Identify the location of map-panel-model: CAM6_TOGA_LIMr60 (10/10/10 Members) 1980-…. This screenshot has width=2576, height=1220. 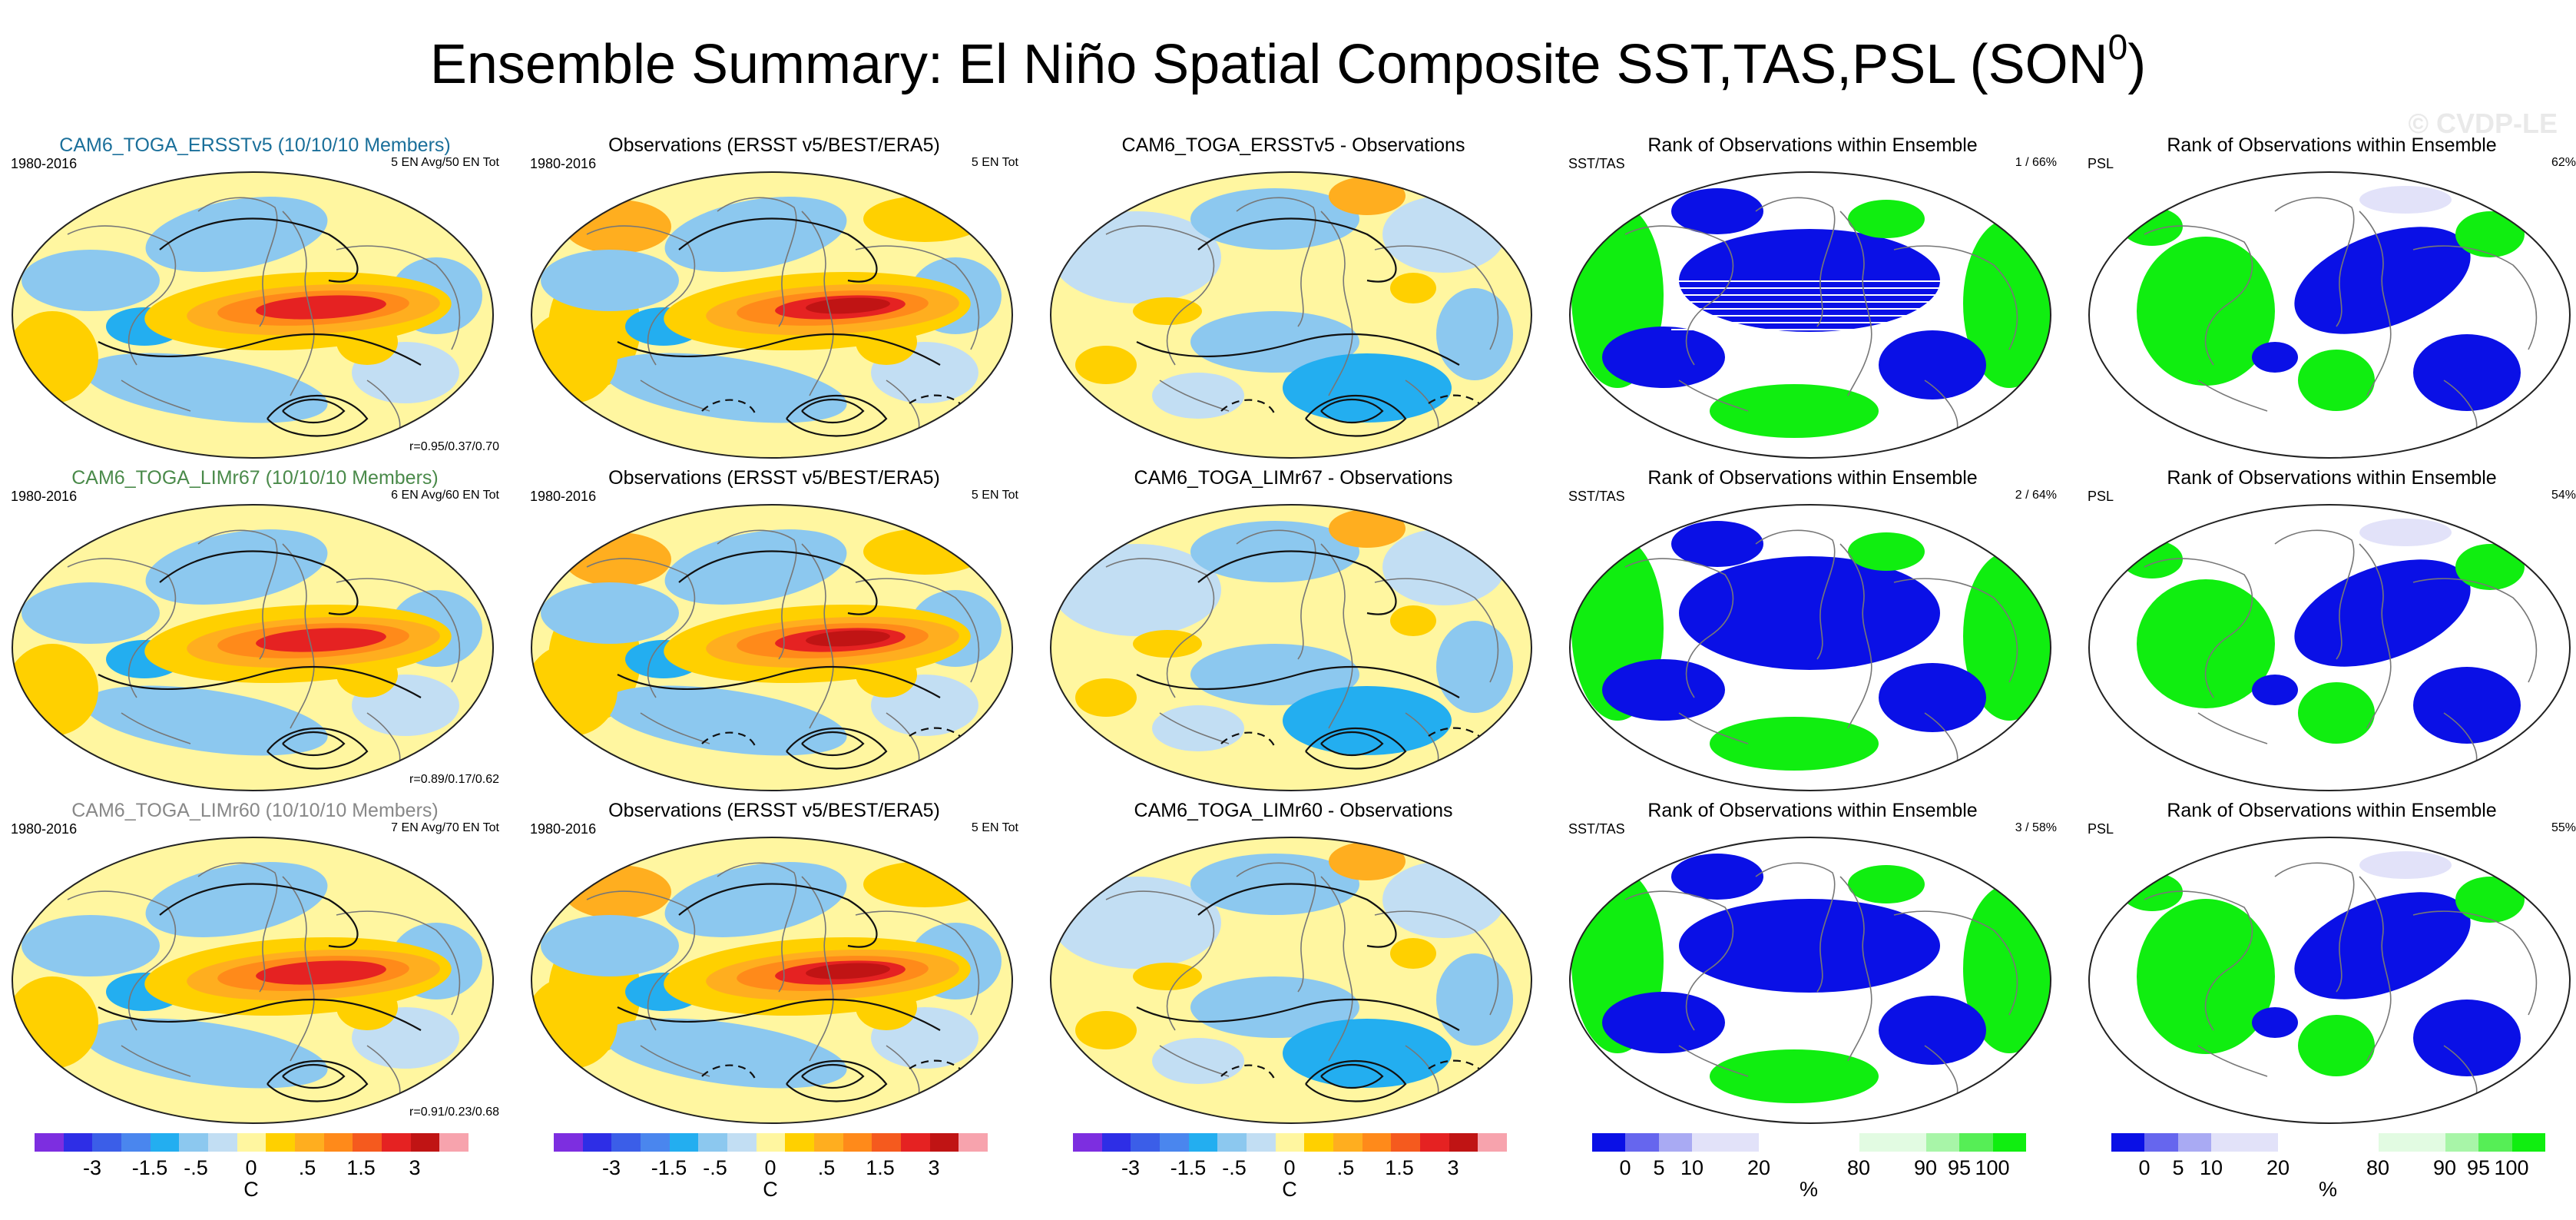
(255, 965).